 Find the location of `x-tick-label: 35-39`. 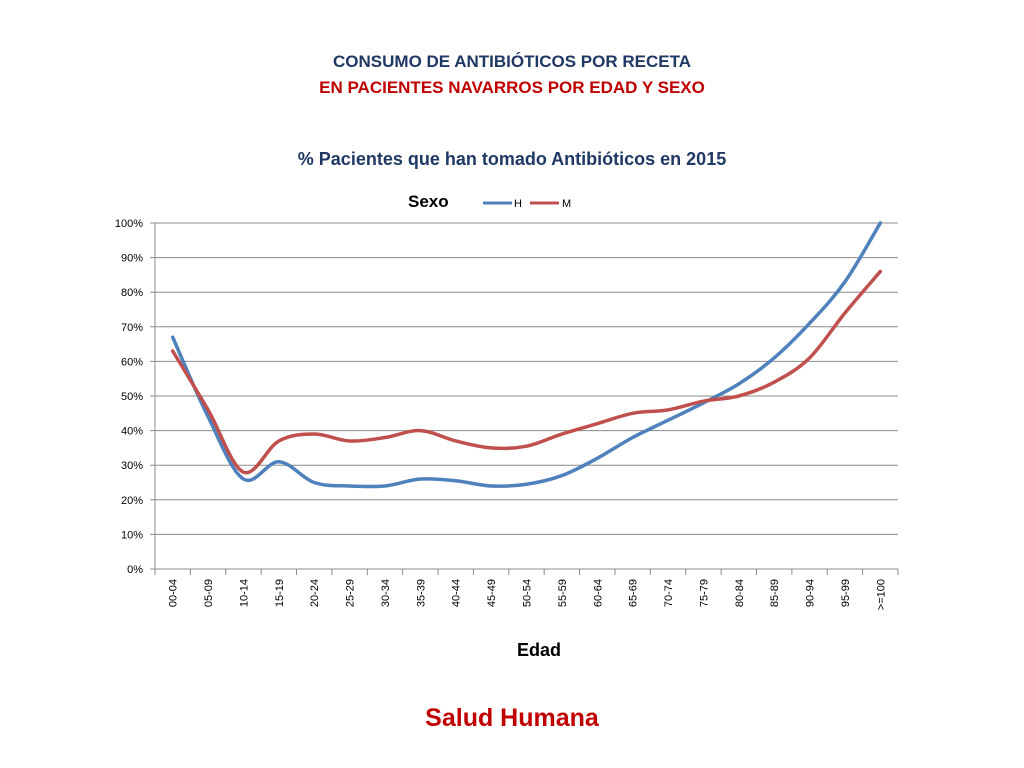

x-tick-label: 35-39 is located at coordinates (421, 593).